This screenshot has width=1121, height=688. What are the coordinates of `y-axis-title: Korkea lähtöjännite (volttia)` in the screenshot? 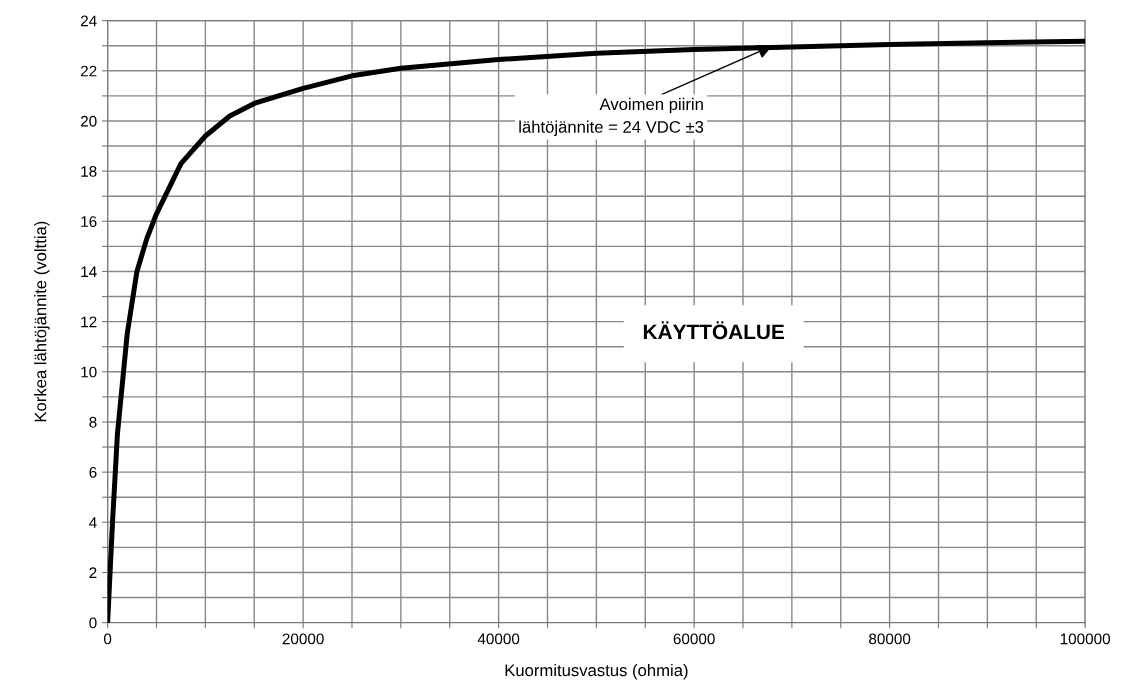 It's located at (42, 321).